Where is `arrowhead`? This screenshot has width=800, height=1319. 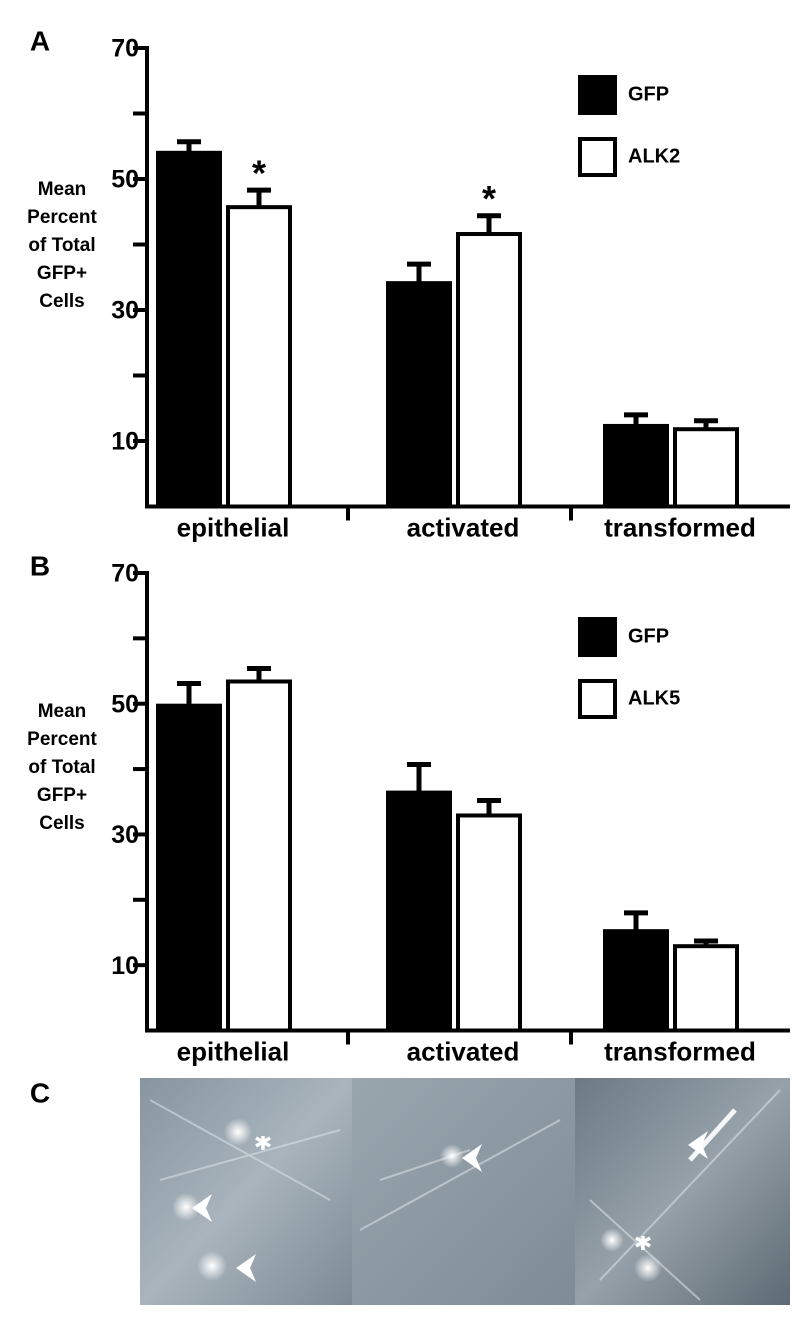 arrowhead is located at coordinates (450, 1206).